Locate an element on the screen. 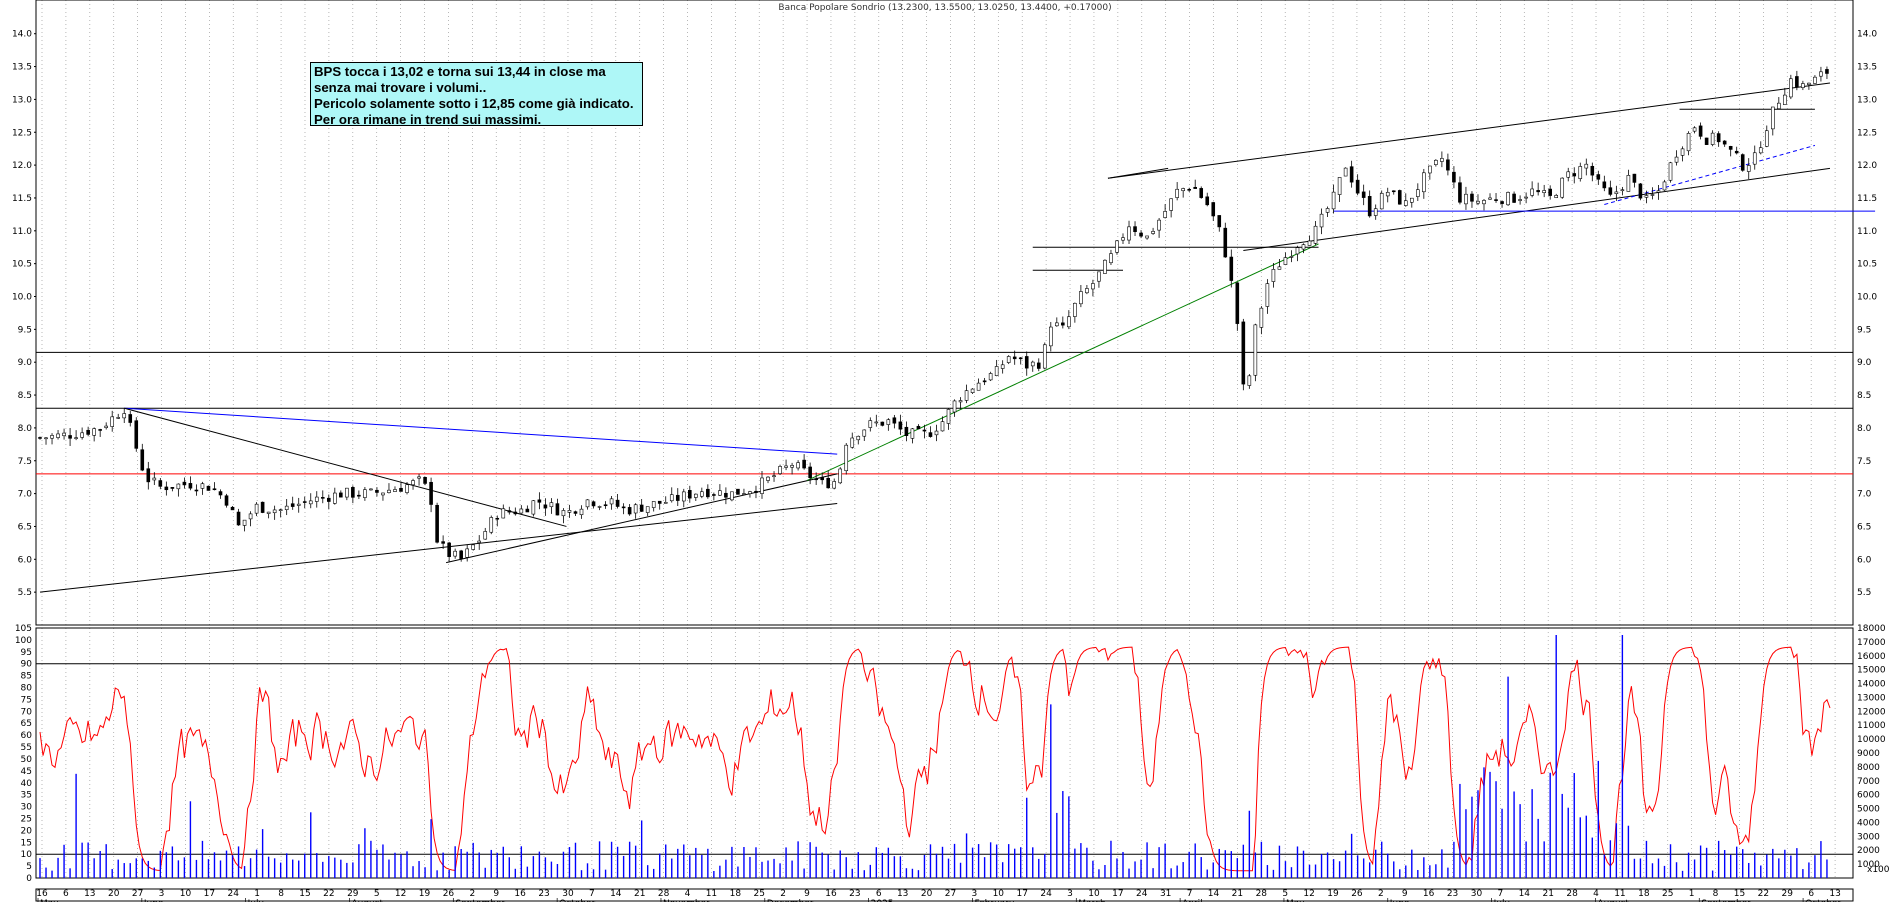  oscillator-tick-label: 75 is located at coordinates (26, 700).